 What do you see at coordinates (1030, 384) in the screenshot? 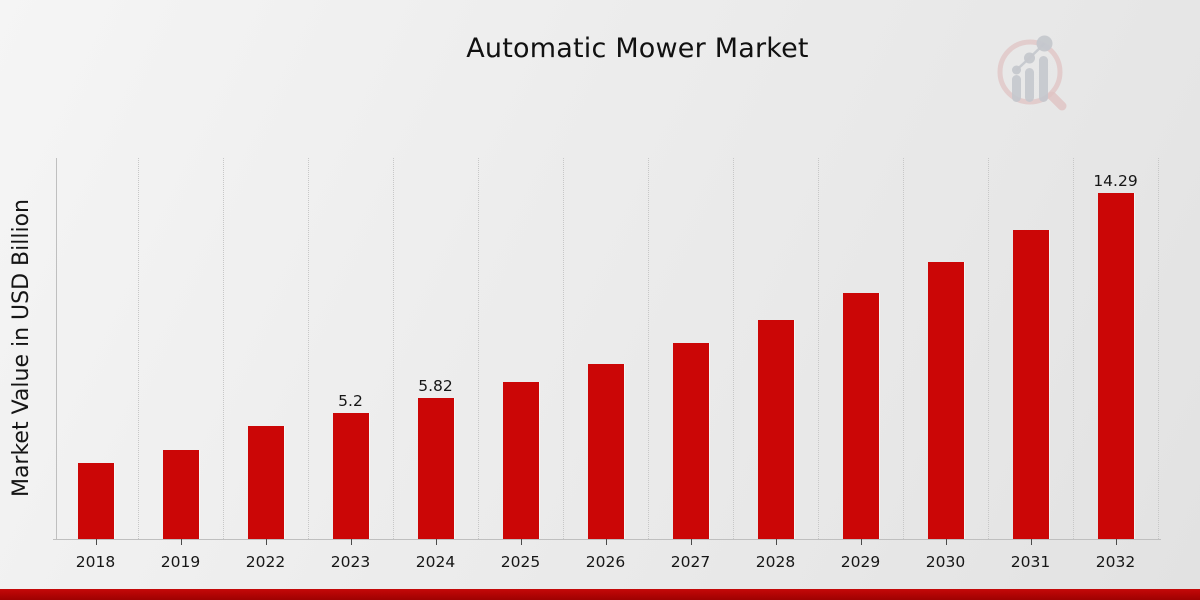
I see `bar-2031` at bounding box center [1030, 384].